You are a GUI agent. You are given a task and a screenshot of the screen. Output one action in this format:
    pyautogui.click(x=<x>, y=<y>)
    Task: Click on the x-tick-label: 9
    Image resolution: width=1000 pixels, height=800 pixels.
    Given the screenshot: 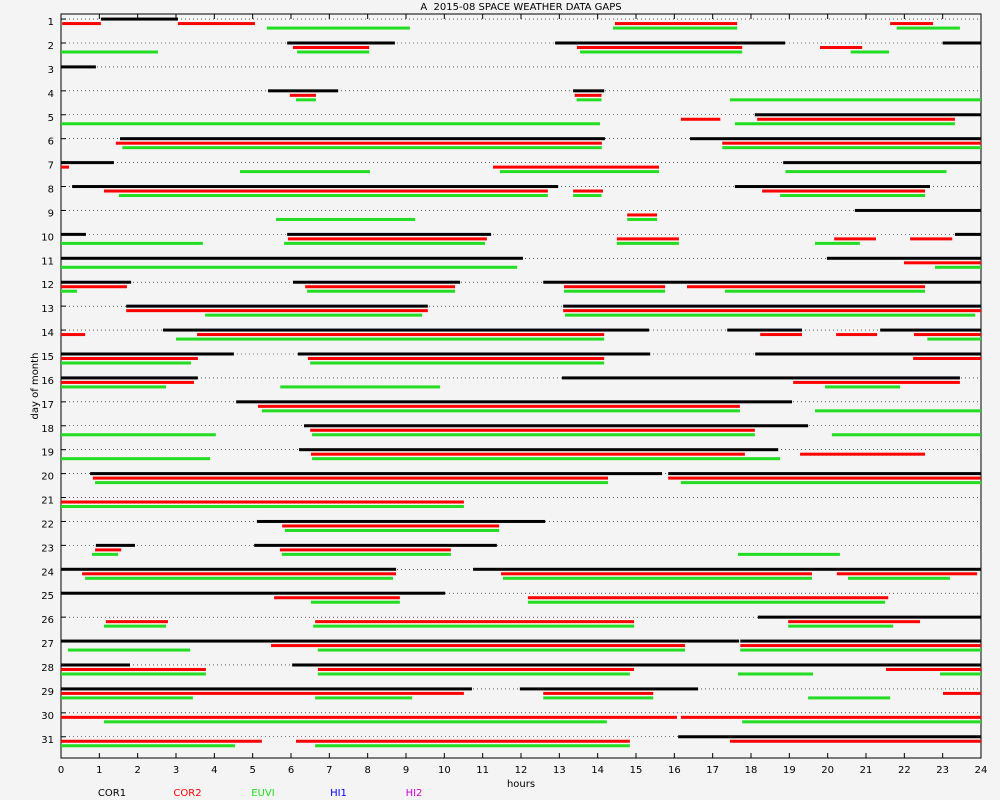 What is the action you would take?
    pyautogui.click(x=406, y=770)
    